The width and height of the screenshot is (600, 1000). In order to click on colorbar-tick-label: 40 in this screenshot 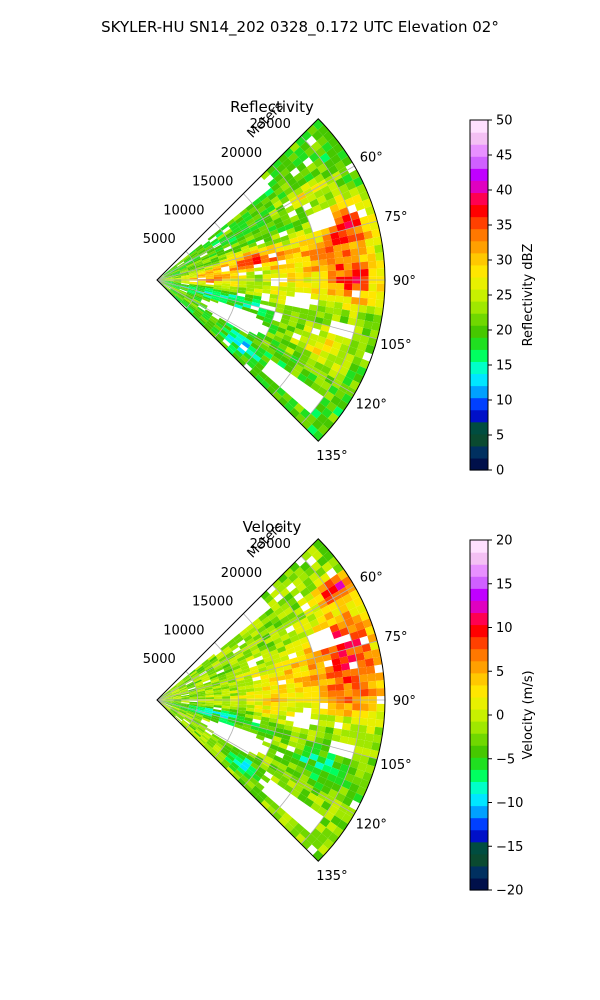, I will do `click(504, 191)`.